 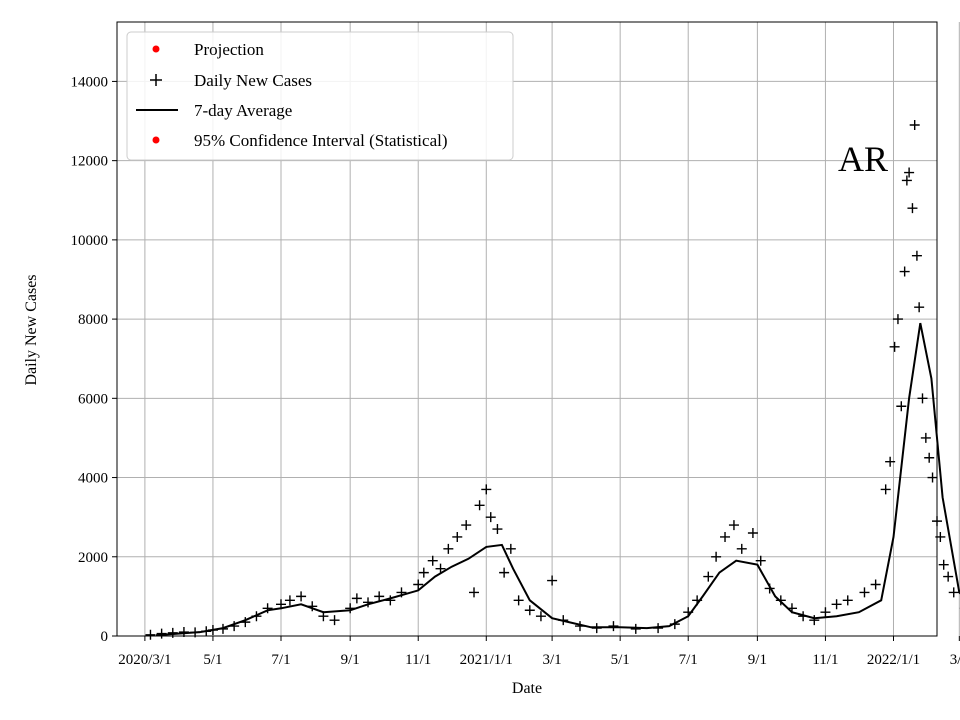 What do you see at coordinates (321, 140) in the screenshot?
I see `legend-label-ci: 95% Confidence Interval (Statistical)` at bounding box center [321, 140].